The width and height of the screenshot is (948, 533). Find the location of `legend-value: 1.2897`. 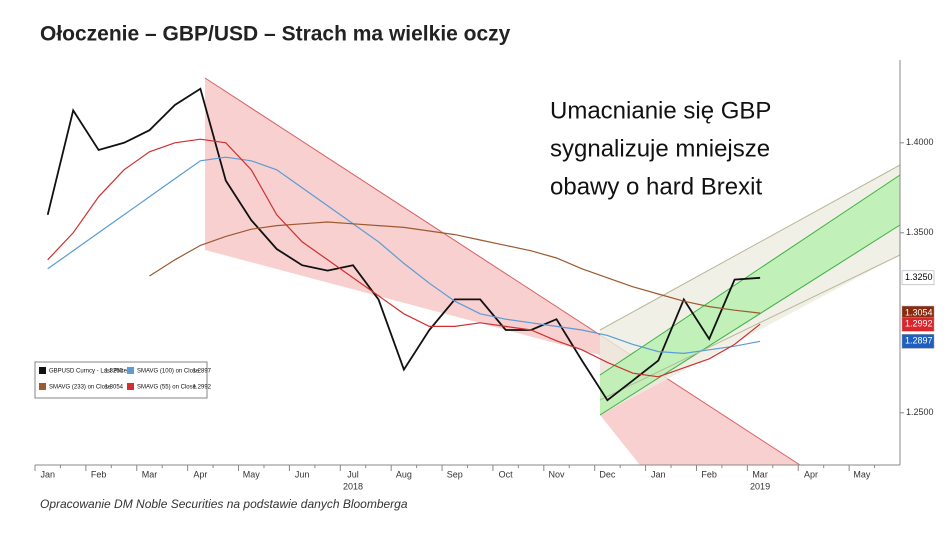

legend-value: 1.2897 is located at coordinates (202, 372).